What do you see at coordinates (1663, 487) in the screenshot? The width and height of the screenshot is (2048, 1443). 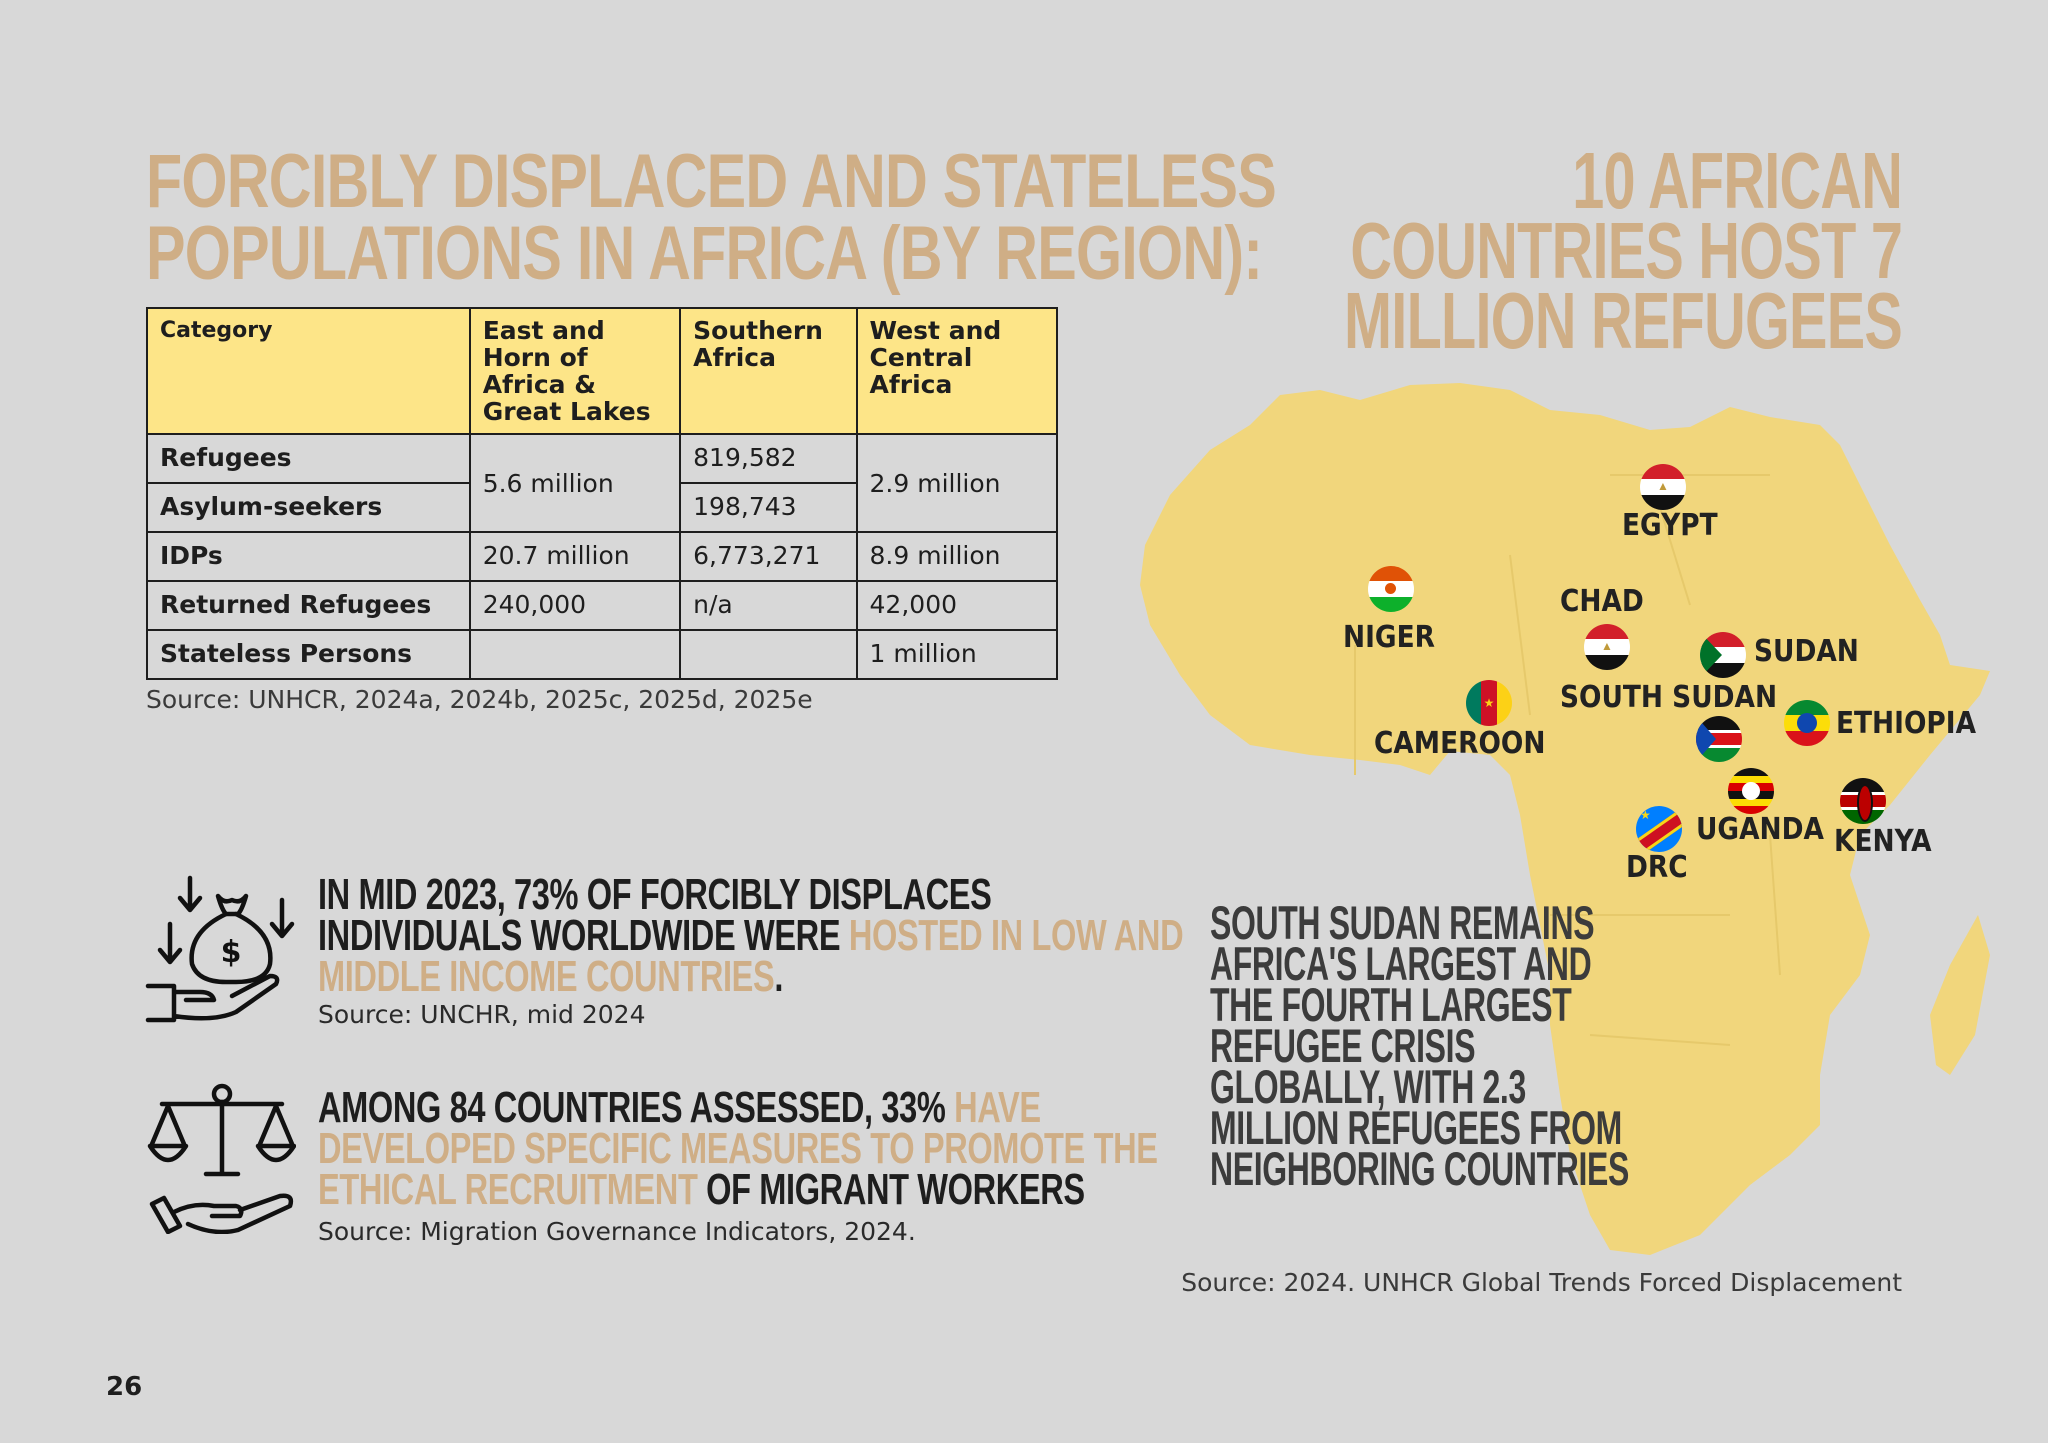 I see `egypt-flag-icon: ▲` at bounding box center [1663, 487].